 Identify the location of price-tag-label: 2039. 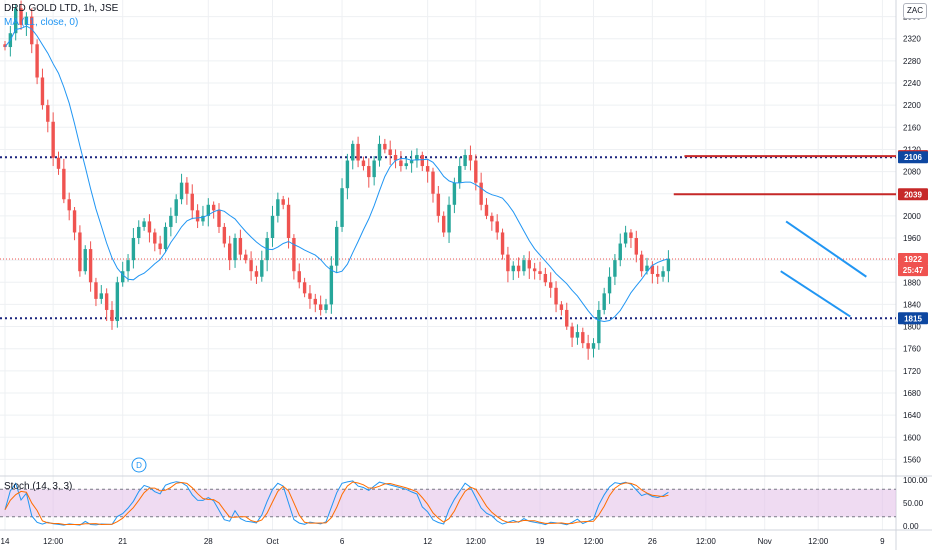
(913, 194).